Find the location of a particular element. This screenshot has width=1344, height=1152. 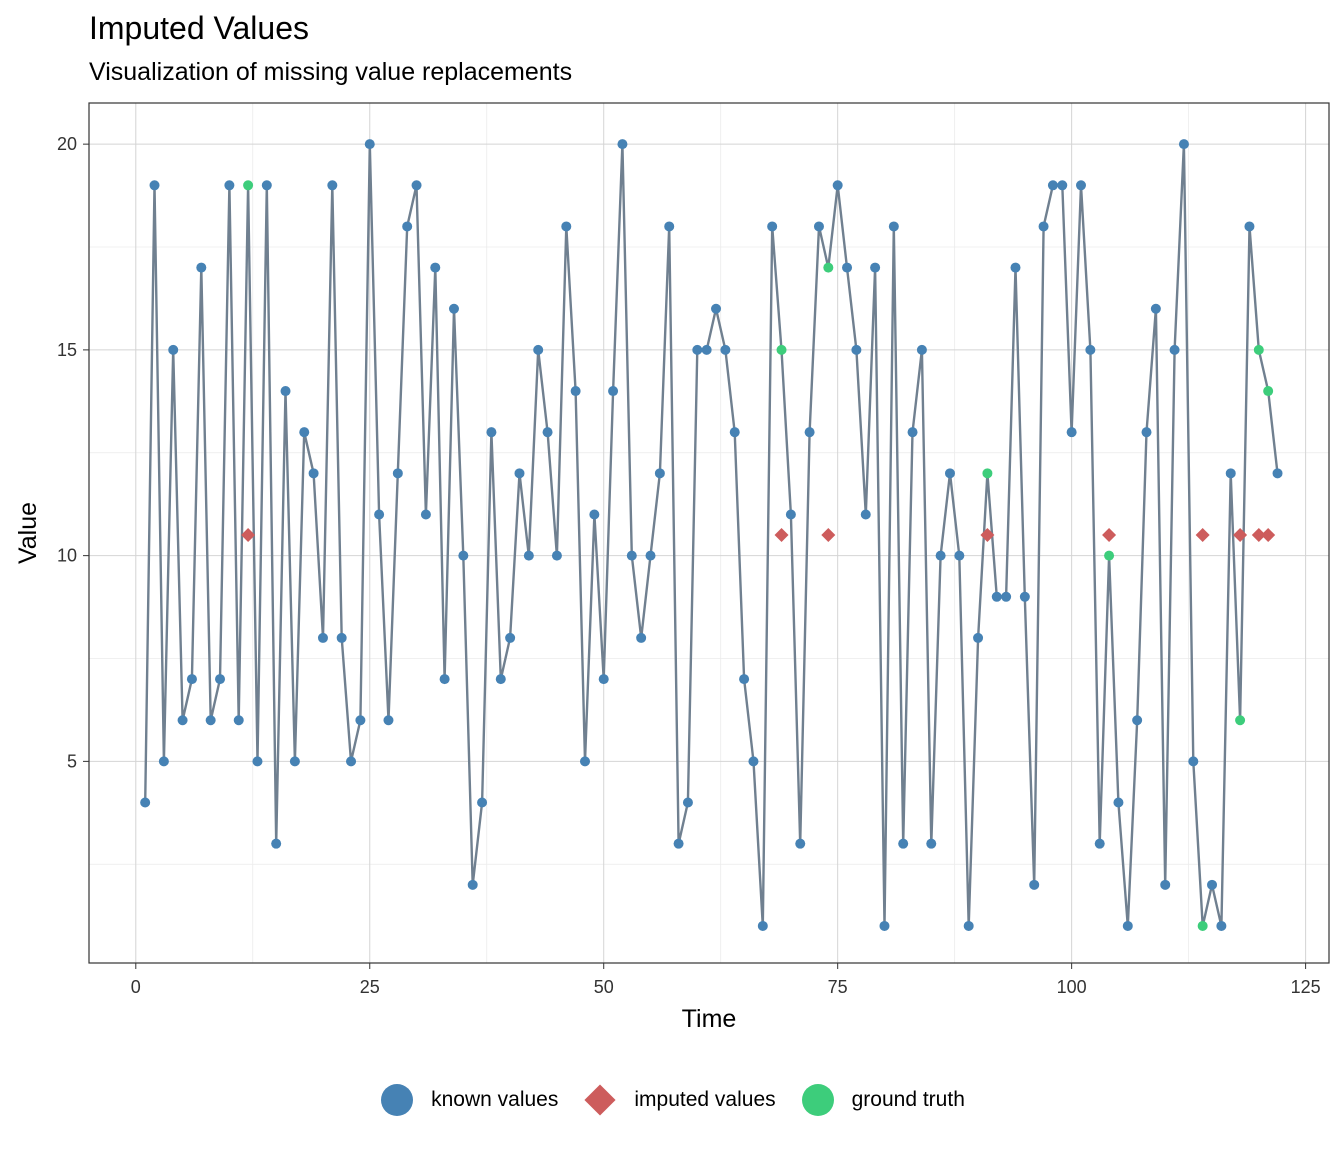

imputed-points-group is located at coordinates (758, 535).